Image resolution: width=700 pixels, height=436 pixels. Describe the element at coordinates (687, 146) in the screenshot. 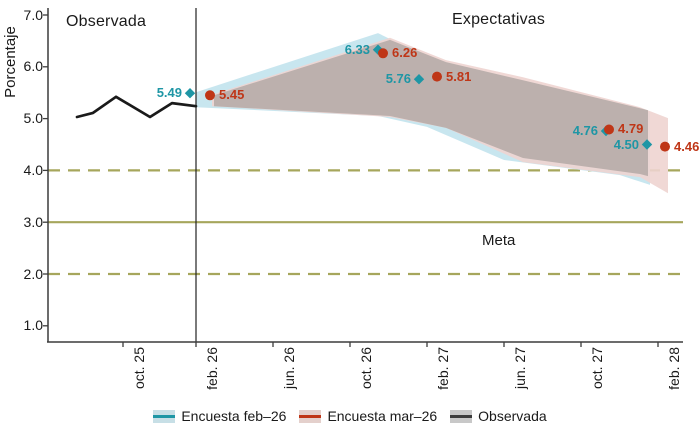

I see `data-point-label: 4.46` at that location.